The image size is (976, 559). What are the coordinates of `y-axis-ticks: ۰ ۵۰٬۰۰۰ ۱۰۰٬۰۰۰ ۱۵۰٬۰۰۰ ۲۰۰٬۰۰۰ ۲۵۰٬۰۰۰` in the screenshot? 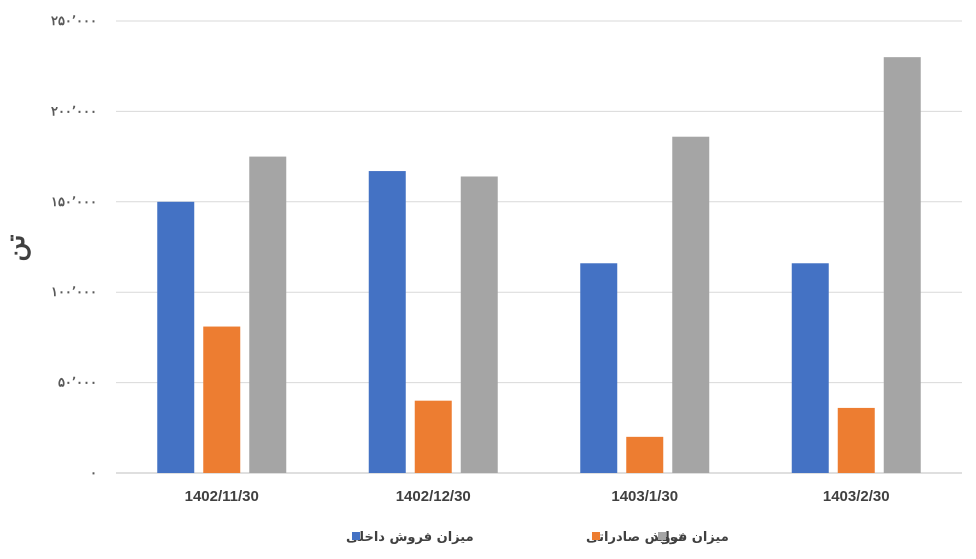 It's located at (74, 247).